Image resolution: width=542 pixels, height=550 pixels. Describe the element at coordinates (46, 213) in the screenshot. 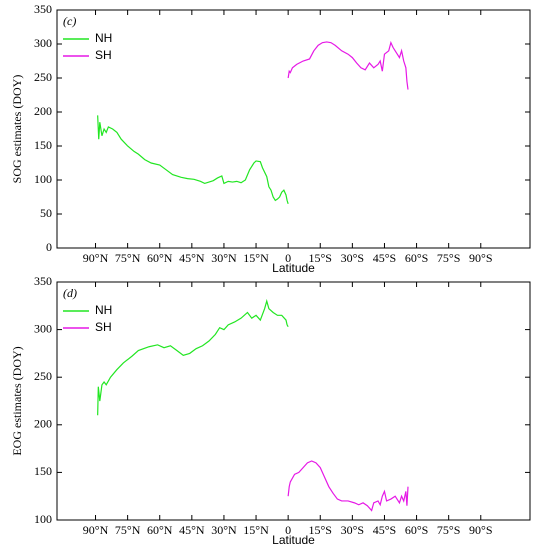

I see `y-tick-label: 50` at that location.